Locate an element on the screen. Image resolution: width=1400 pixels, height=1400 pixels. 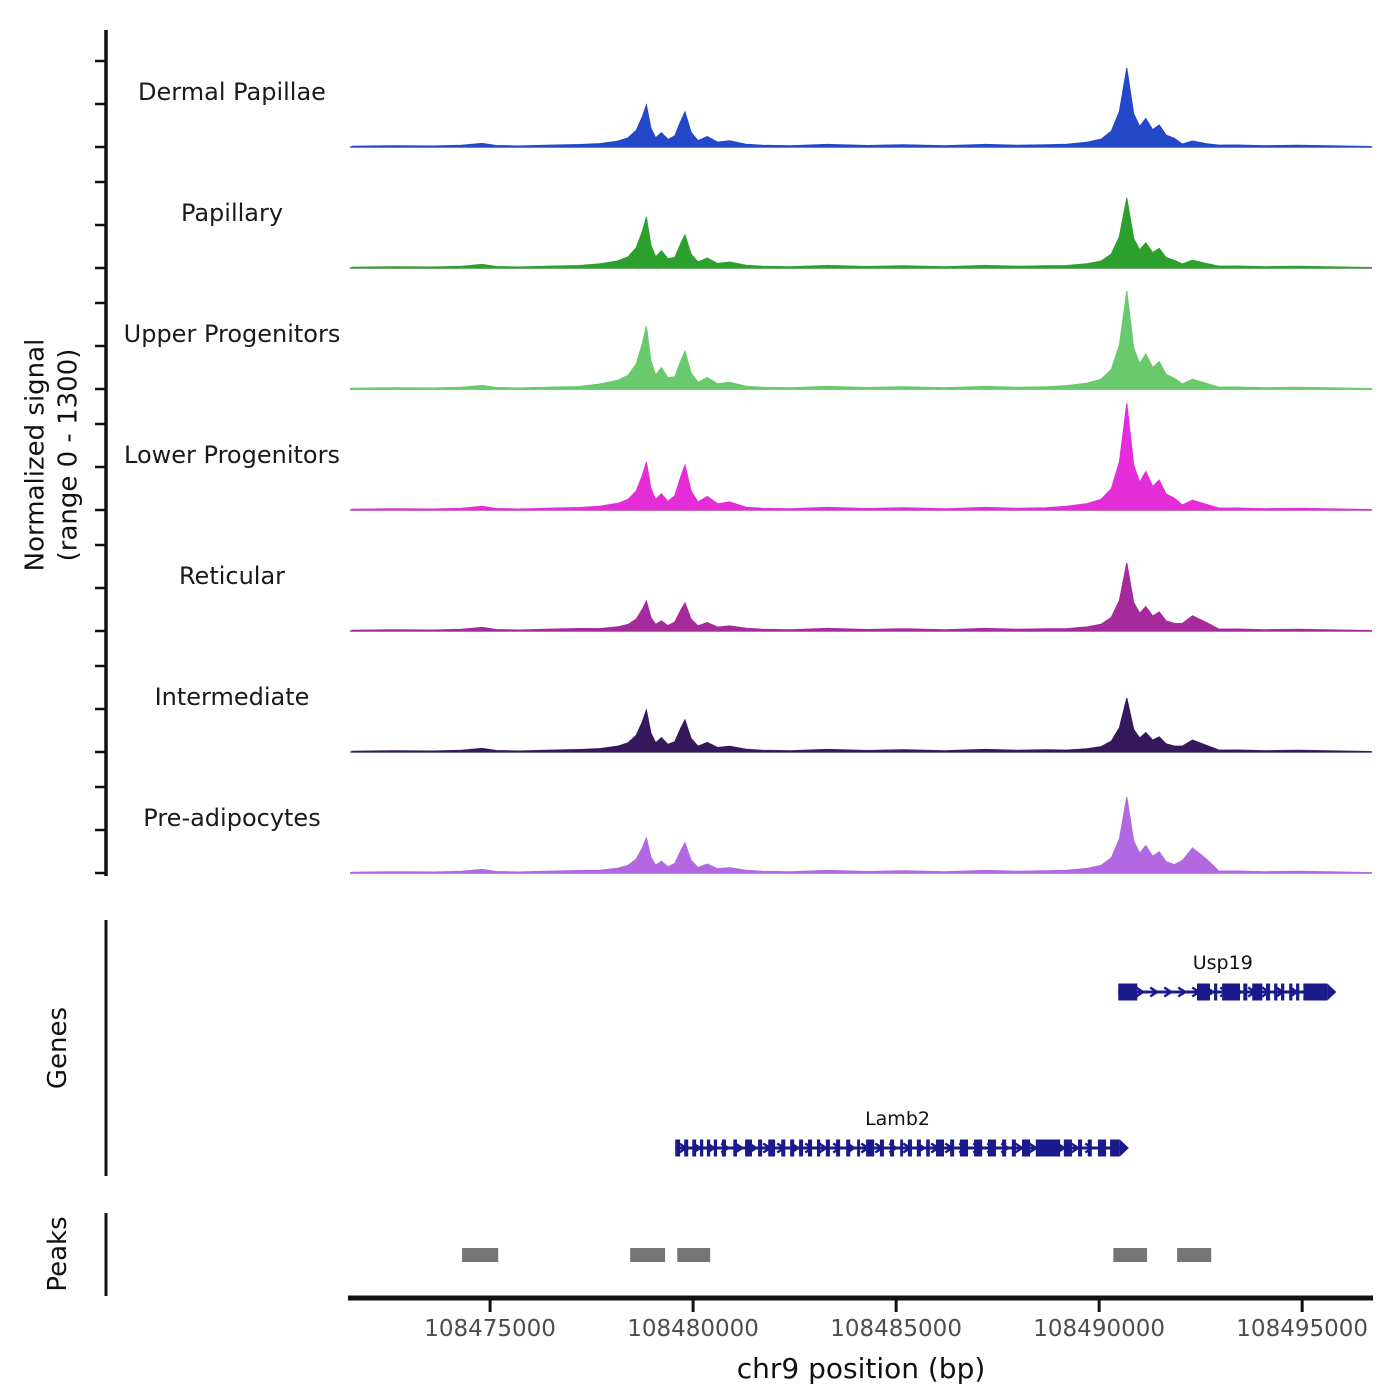
track-label-intermediate: Intermediate is located at coordinates (232, 697).